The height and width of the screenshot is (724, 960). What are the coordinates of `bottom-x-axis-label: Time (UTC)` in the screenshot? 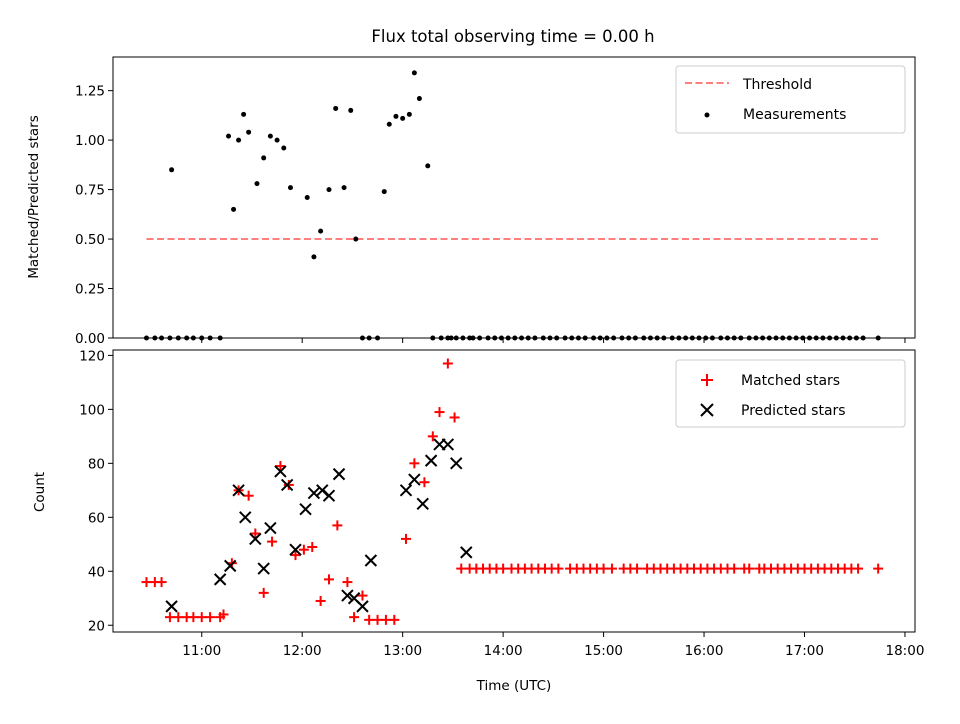 It's located at (514, 686).